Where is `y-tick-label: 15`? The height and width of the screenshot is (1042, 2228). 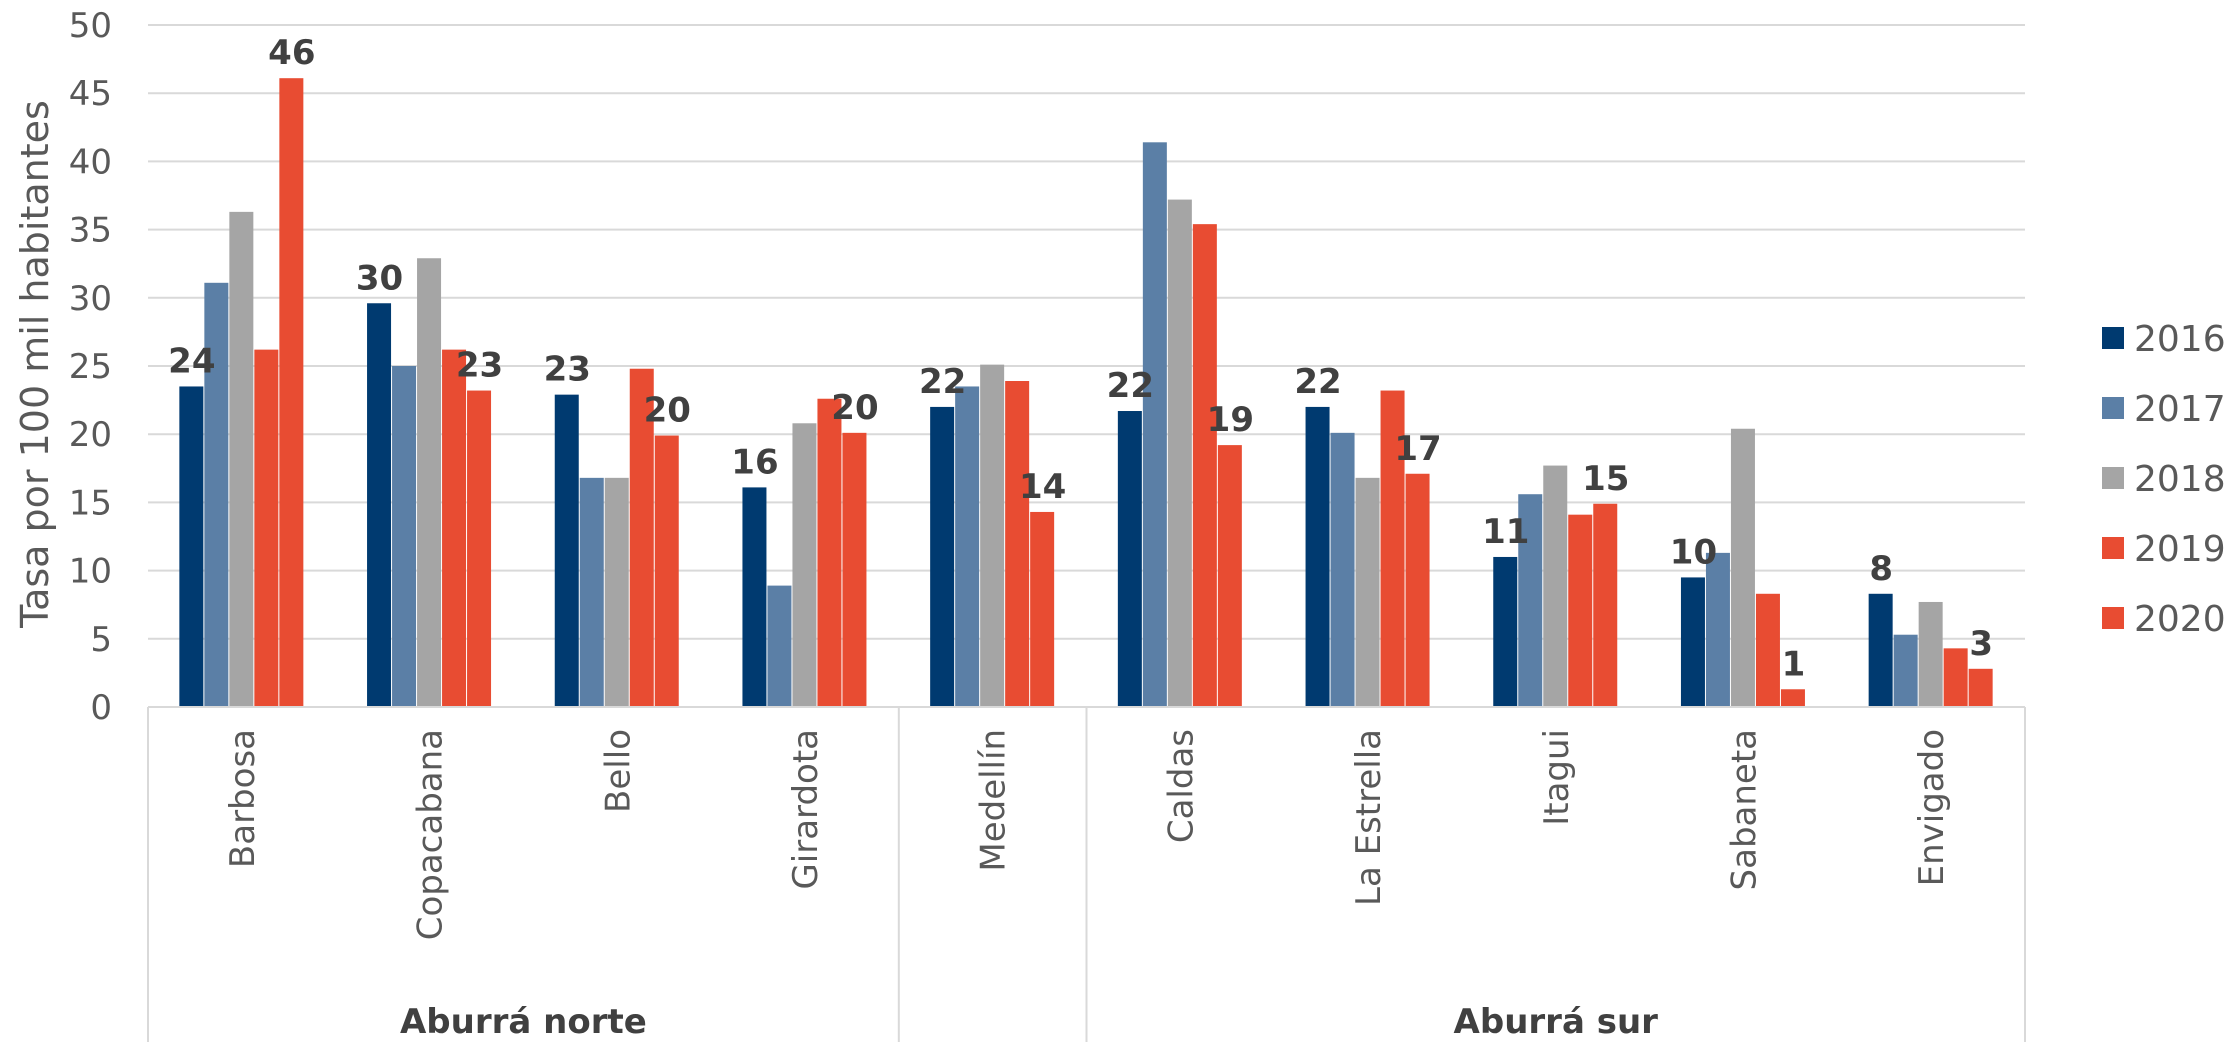
y-tick-label: 15 is located at coordinates (90, 503).